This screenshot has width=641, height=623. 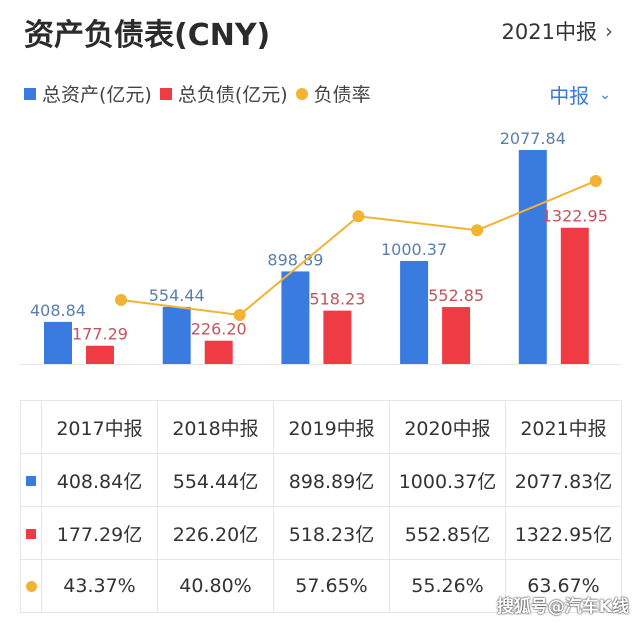 I want to click on table-cell: 57.65%, so click(x=331, y=586).